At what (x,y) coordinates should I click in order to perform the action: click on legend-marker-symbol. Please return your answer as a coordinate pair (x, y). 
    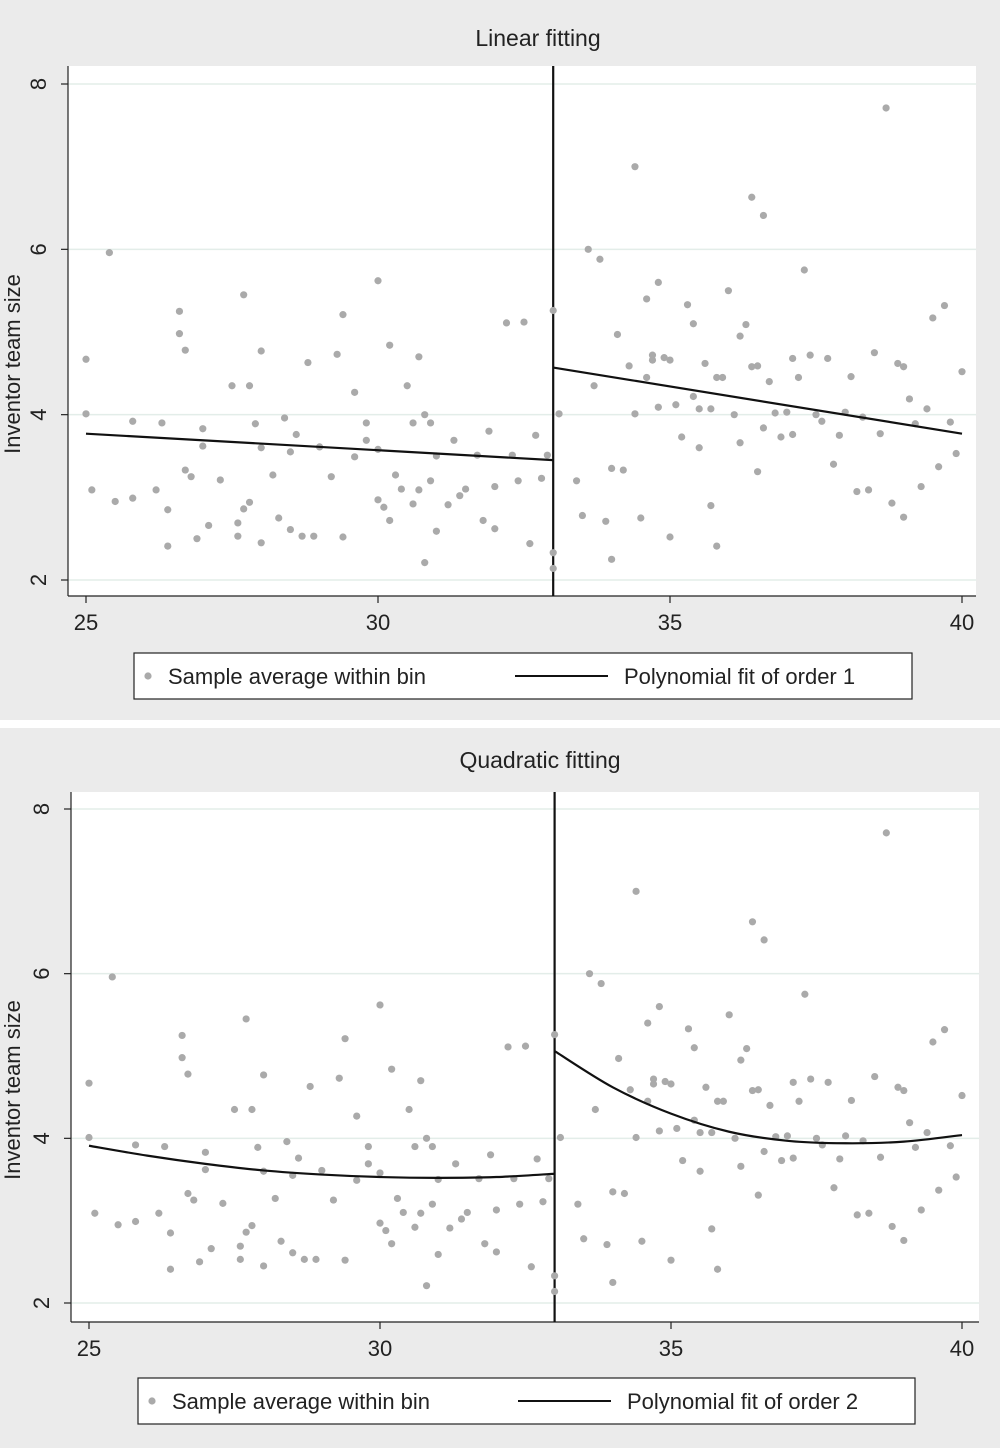
    Looking at the image, I should click on (152, 1401).